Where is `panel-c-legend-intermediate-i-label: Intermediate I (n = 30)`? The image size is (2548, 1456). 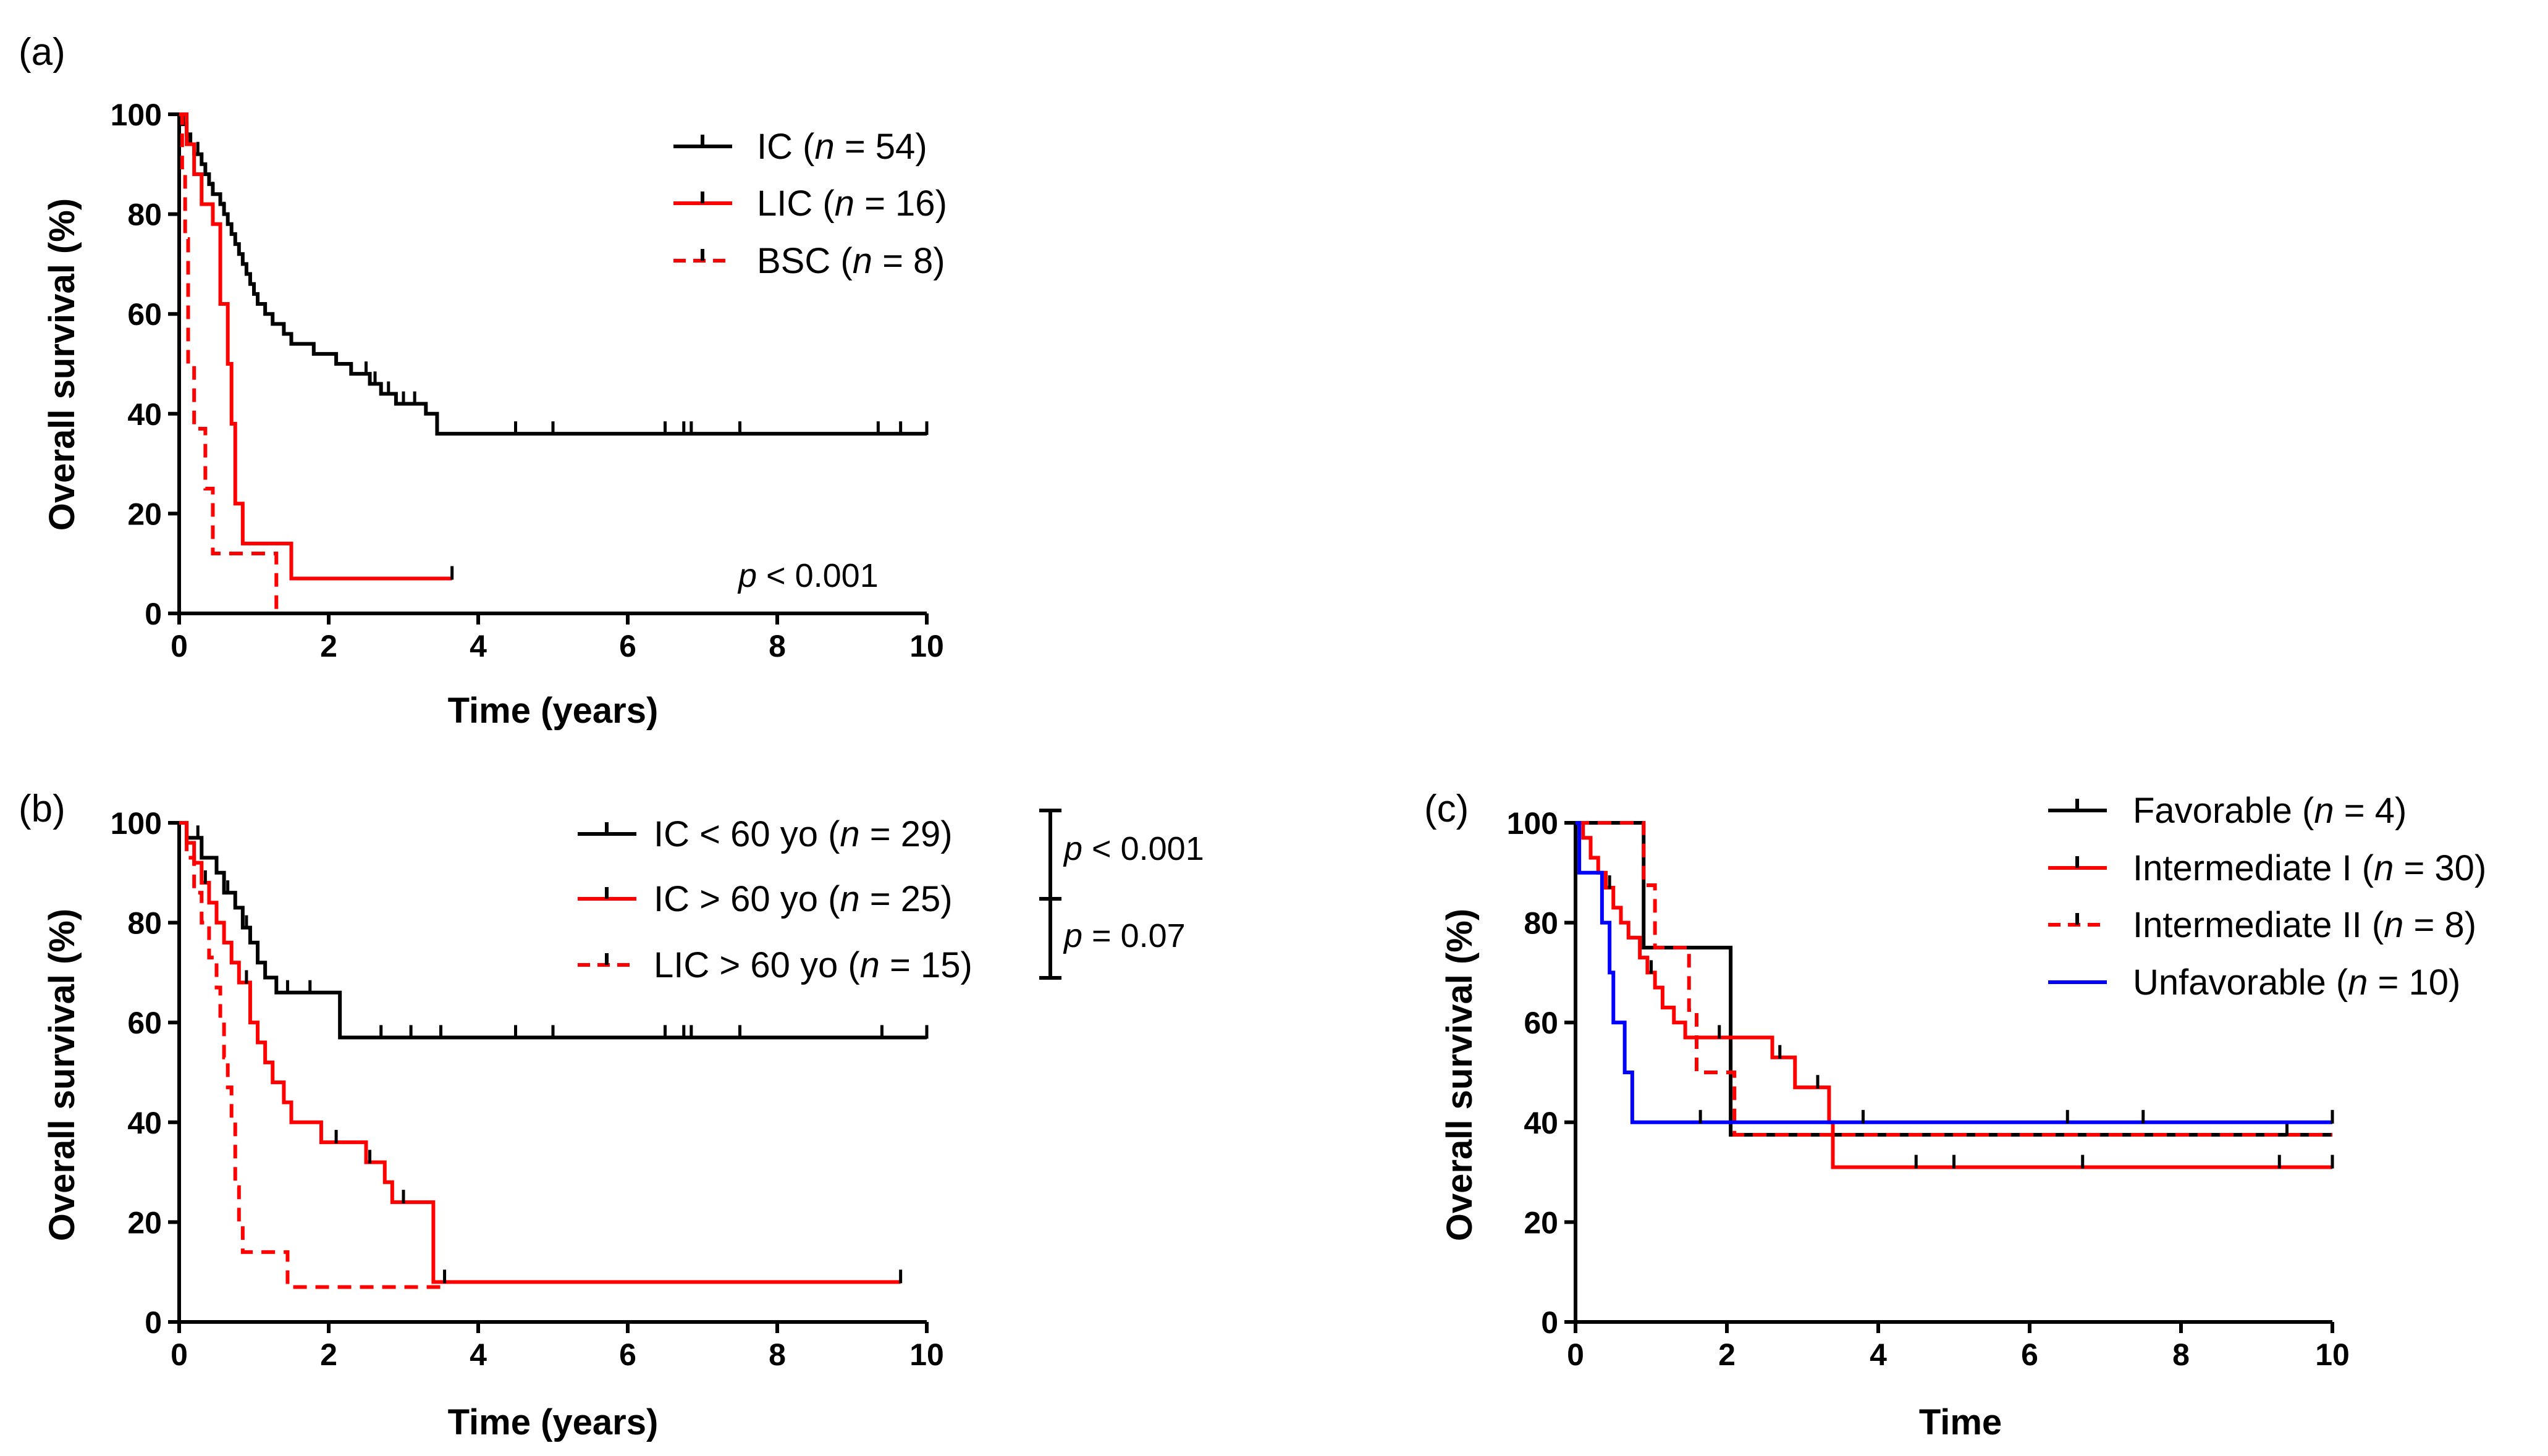
panel-c-legend-intermediate-i-label: Intermediate I (n = 30) is located at coordinates (2310, 868).